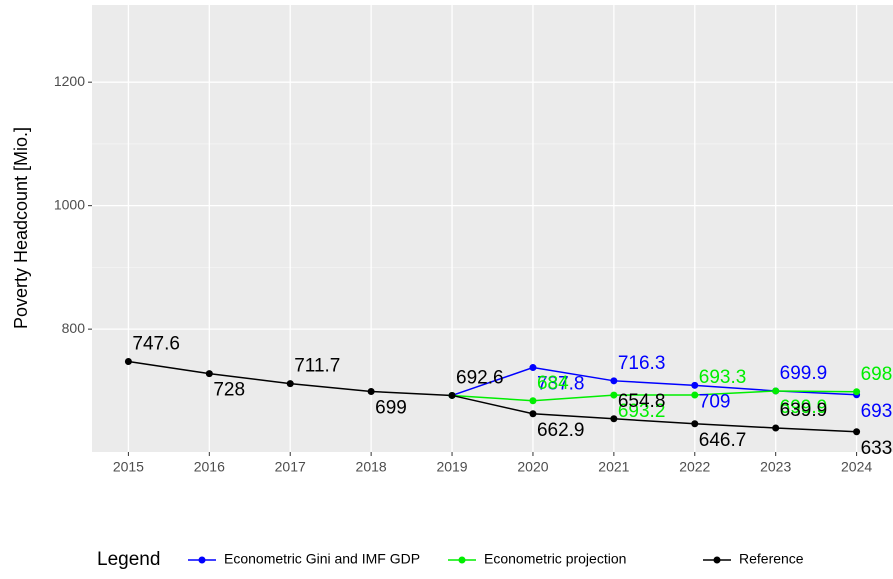 This screenshot has height=579, width=893. What do you see at coordinates (74, 328) in the screenshot?
I see `y-tick-label: 800` at bounding box center [74, 328].